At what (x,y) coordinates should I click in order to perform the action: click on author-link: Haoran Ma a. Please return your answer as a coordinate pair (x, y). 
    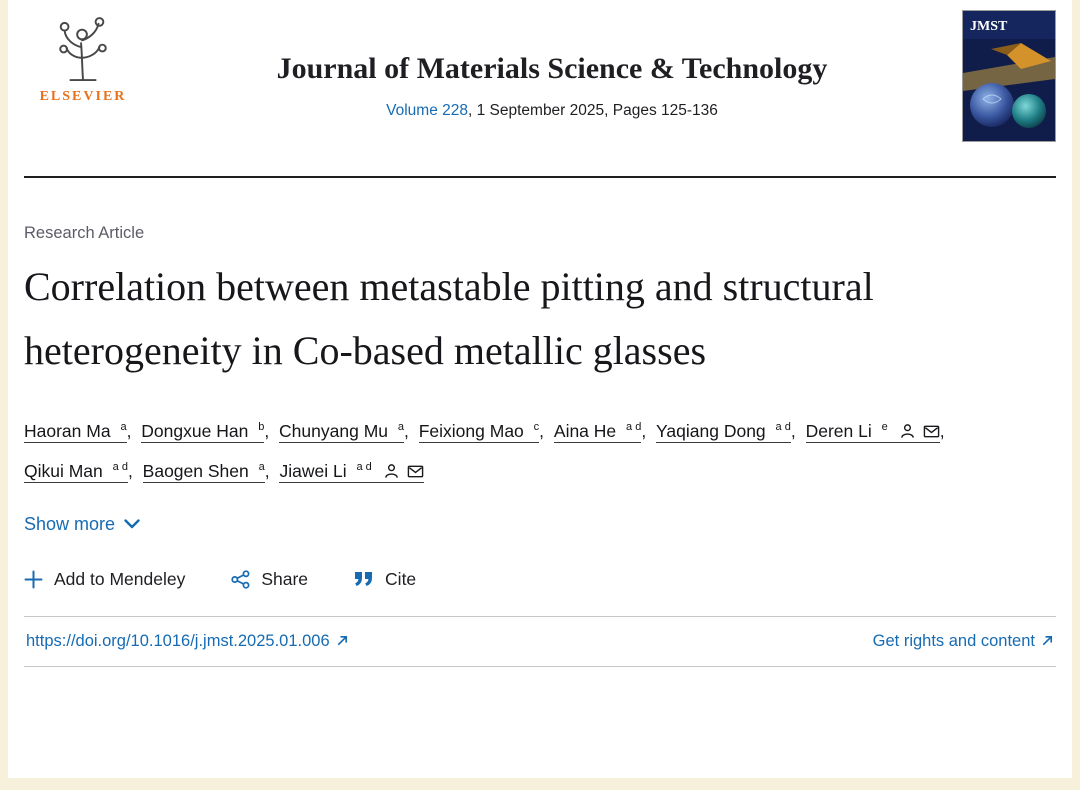
    Looking at the image, I should click on (75, 432).